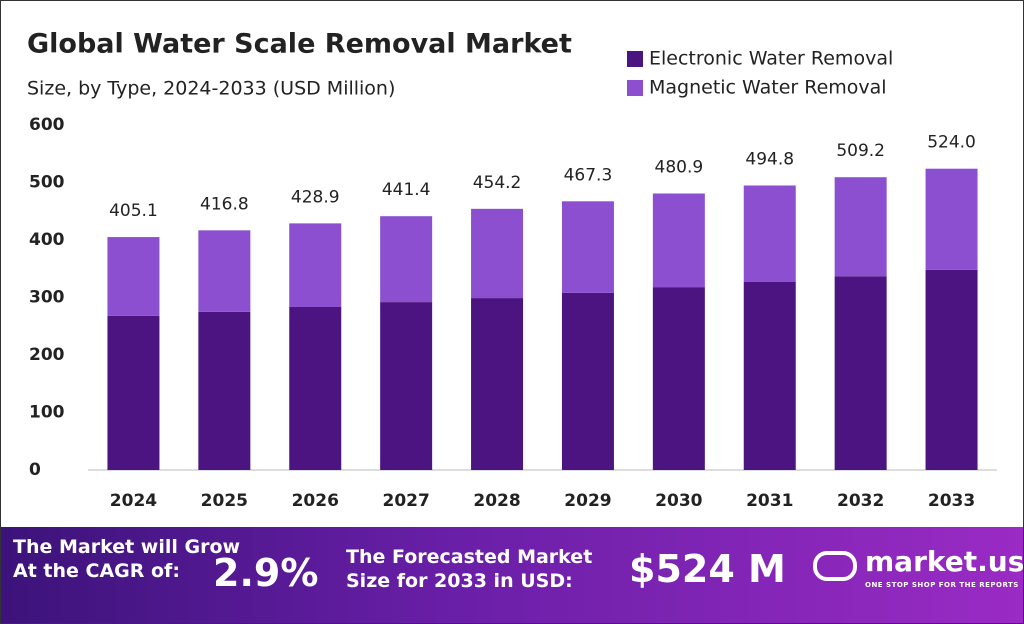 The width and height of the screenshot is (1024, 624). What do you see at coordinates (96, 571) in the screenshot?
I see `cagr-text: At the CAGR of:` at bounding box center [96, 571].